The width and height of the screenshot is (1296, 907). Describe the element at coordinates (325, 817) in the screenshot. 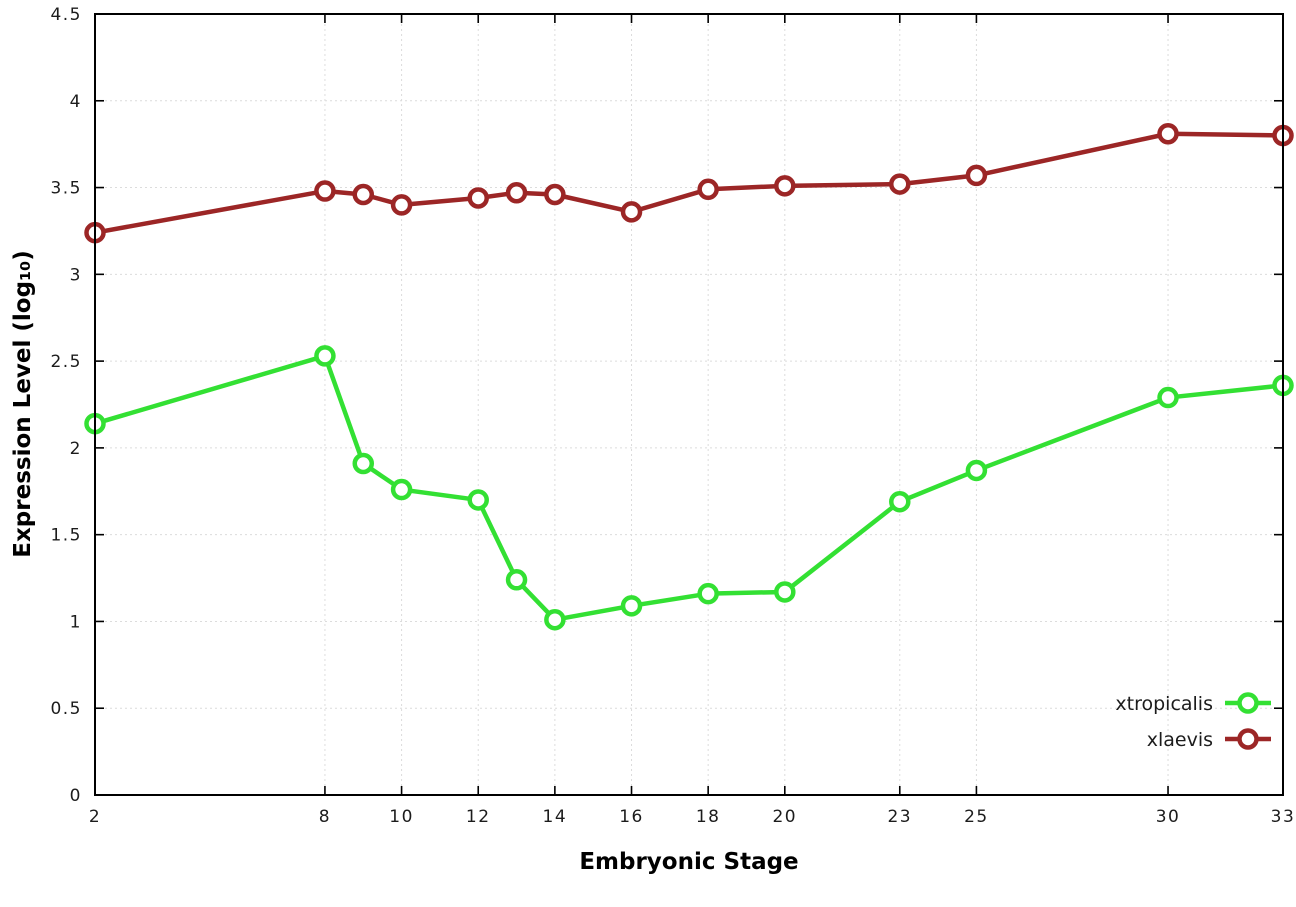

I see `x-tick-label: 8` at that location.